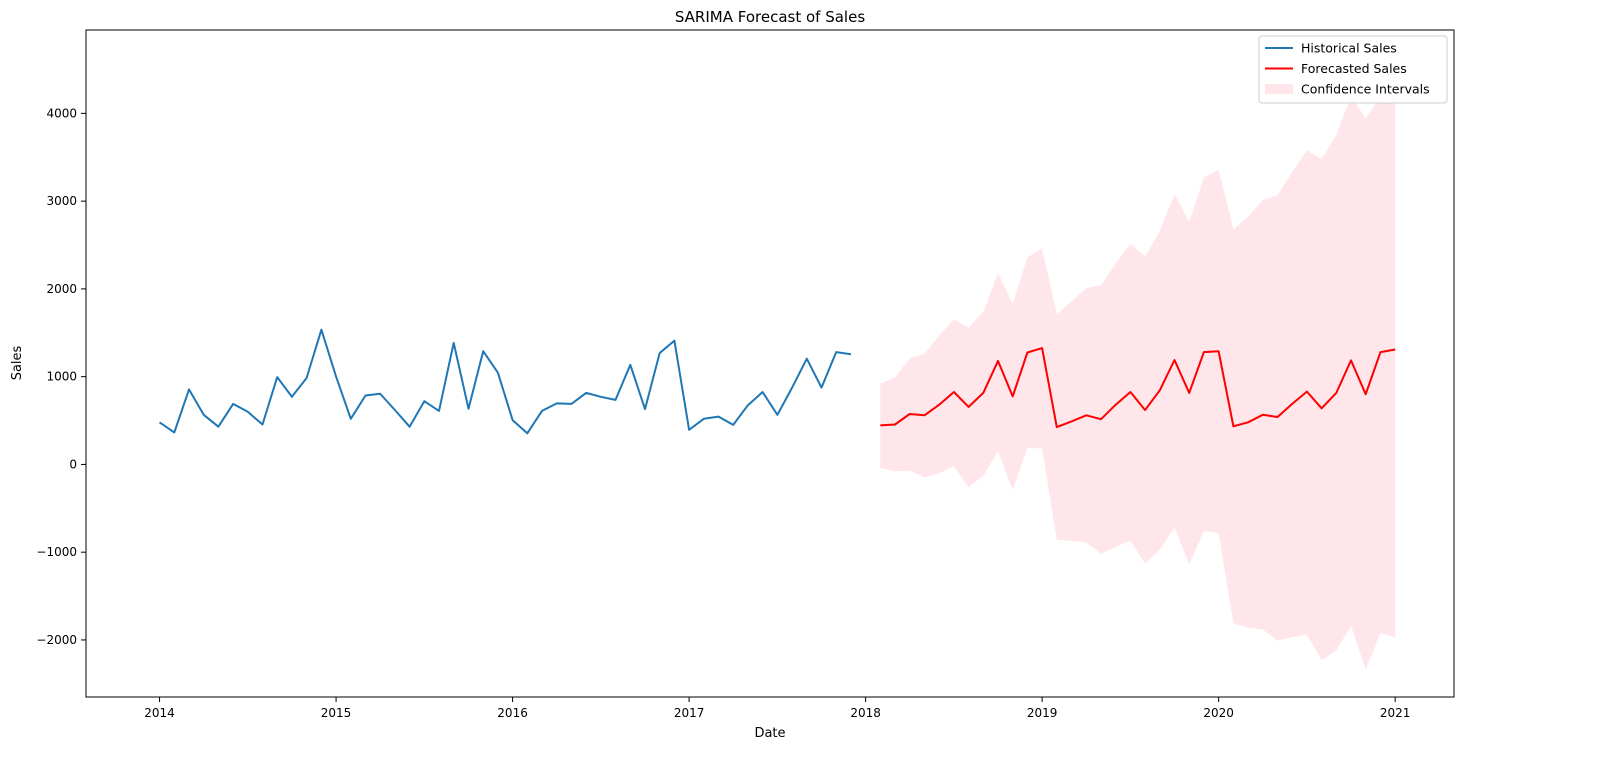 Image resolution: width=1622 pixels, height=779 pixels. What do you see at coordinates (770, 17) in the screenshot?
I see `chart-title: SARIMA Forecast of Sales` at bounding box center [770, 17].